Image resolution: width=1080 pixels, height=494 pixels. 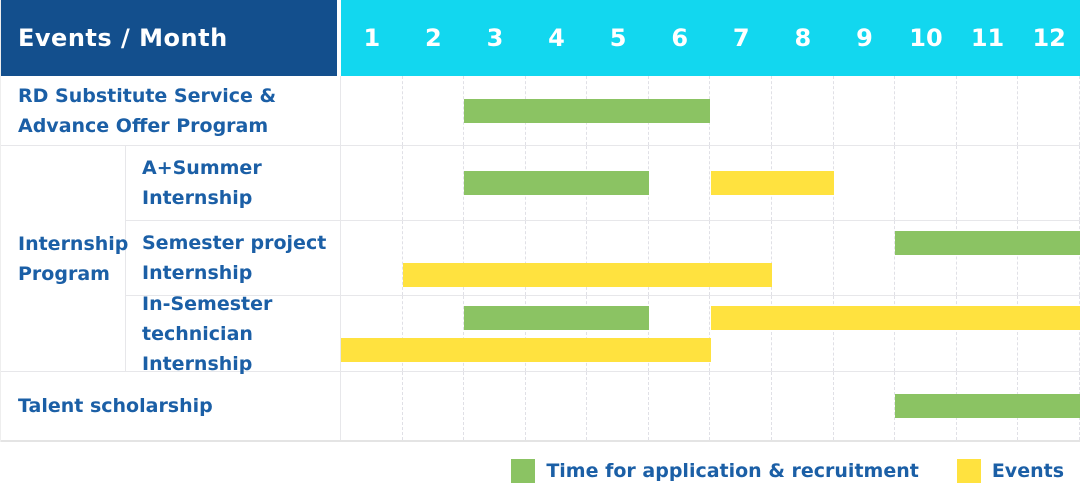 What do you see at coordinates (197, 348) in the screenshot?
I see `row-label-line: technician Internship` at bounding box center [197, 348].